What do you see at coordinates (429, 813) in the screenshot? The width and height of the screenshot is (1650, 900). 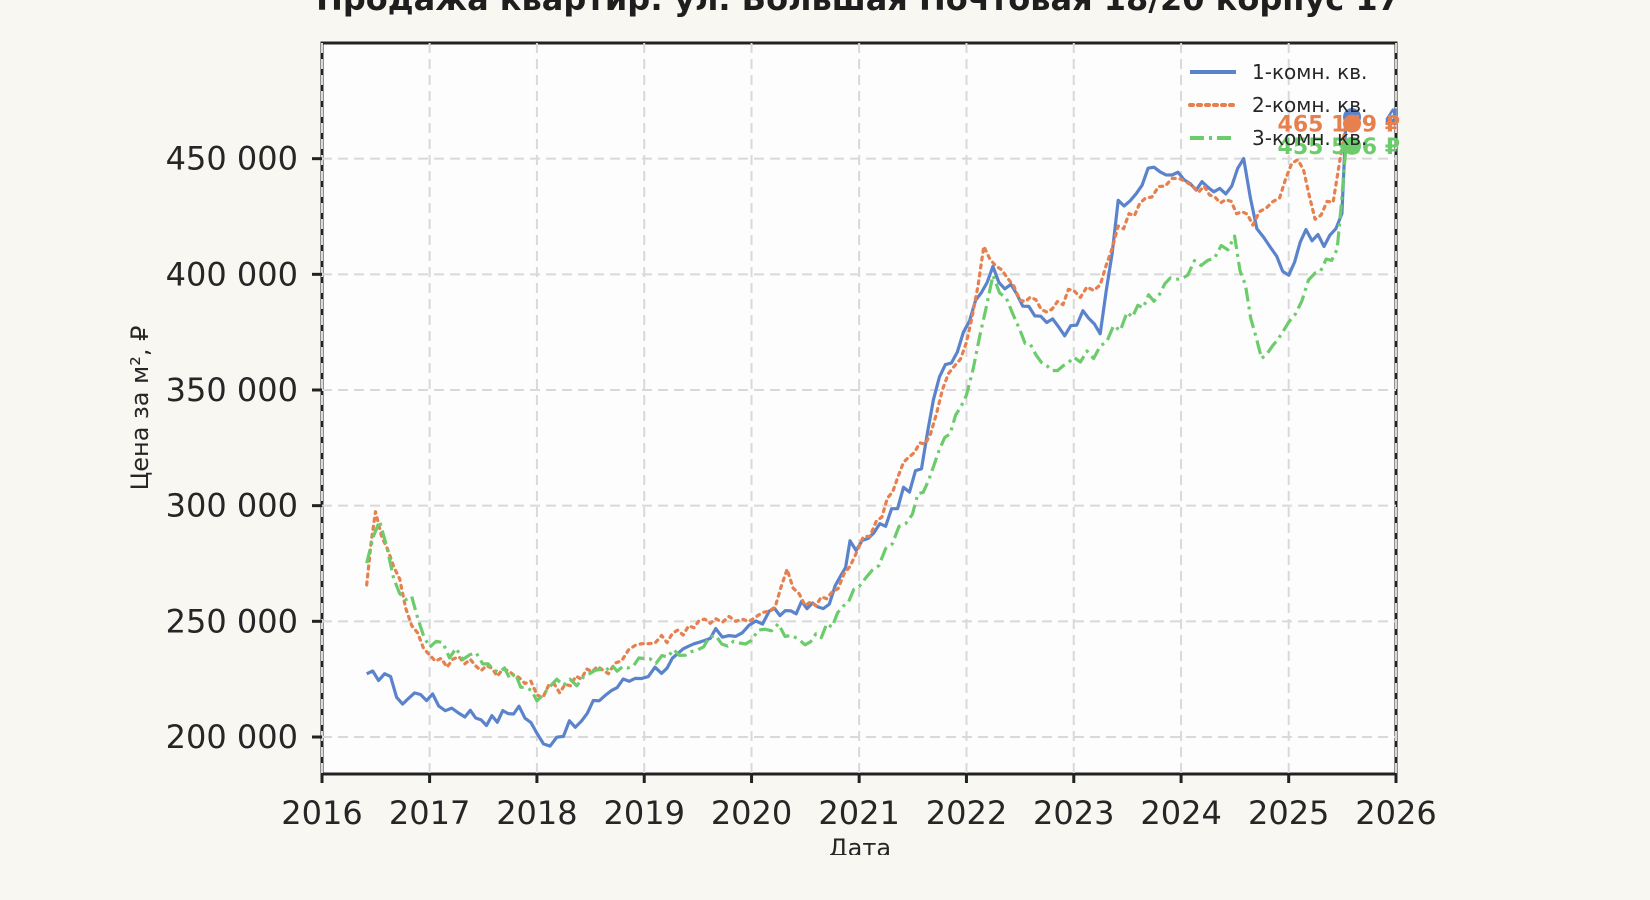 I see `x-tick-label: 2017` at bounding box center [429, 813].